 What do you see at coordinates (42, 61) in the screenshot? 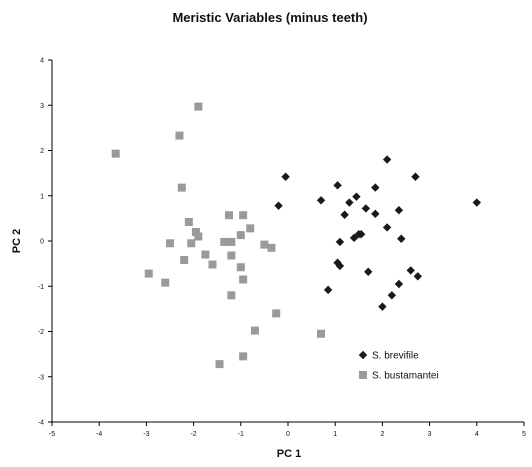
I see `y-tick-label: 4` at bounding box center [42, 61].